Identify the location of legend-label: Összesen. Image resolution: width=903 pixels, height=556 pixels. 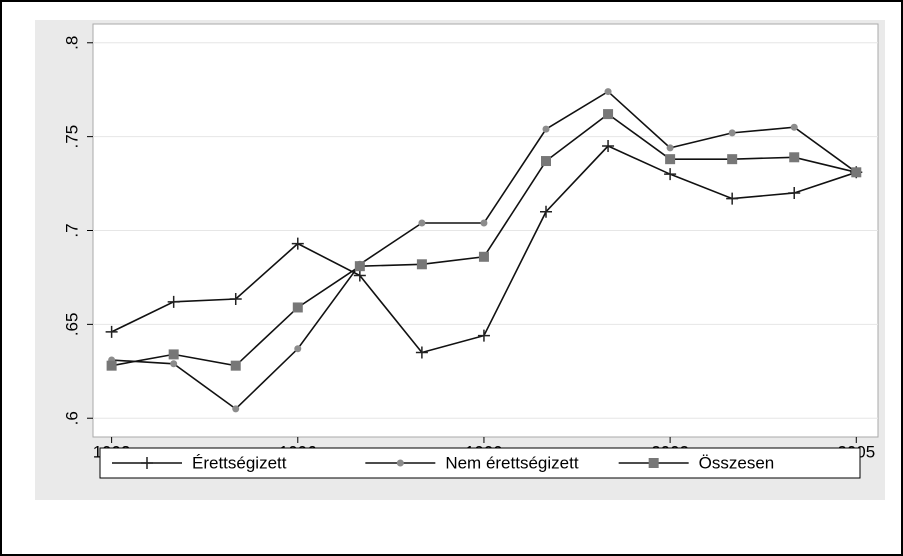
(737, 462).